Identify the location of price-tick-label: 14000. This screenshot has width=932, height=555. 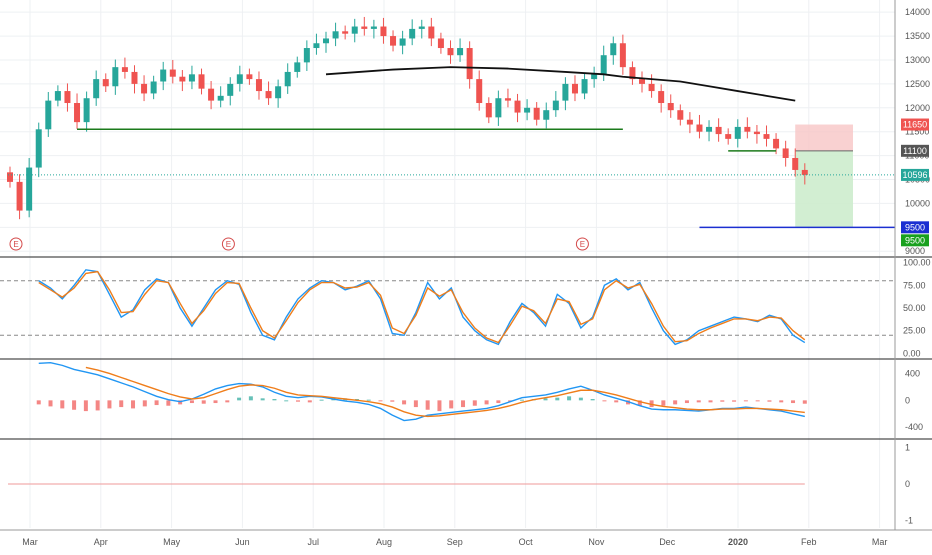
(917, 12).